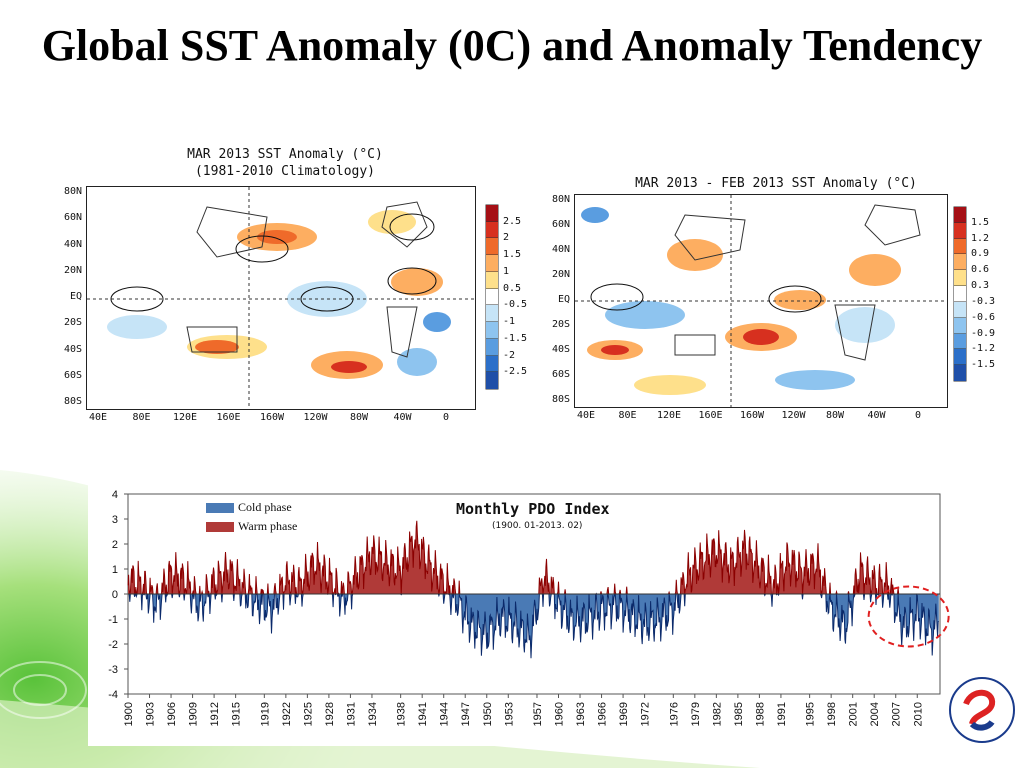  Describe the element at coordinates (560, 249) in the screenshot. I see `lat-tick-label: 40N` at that location.